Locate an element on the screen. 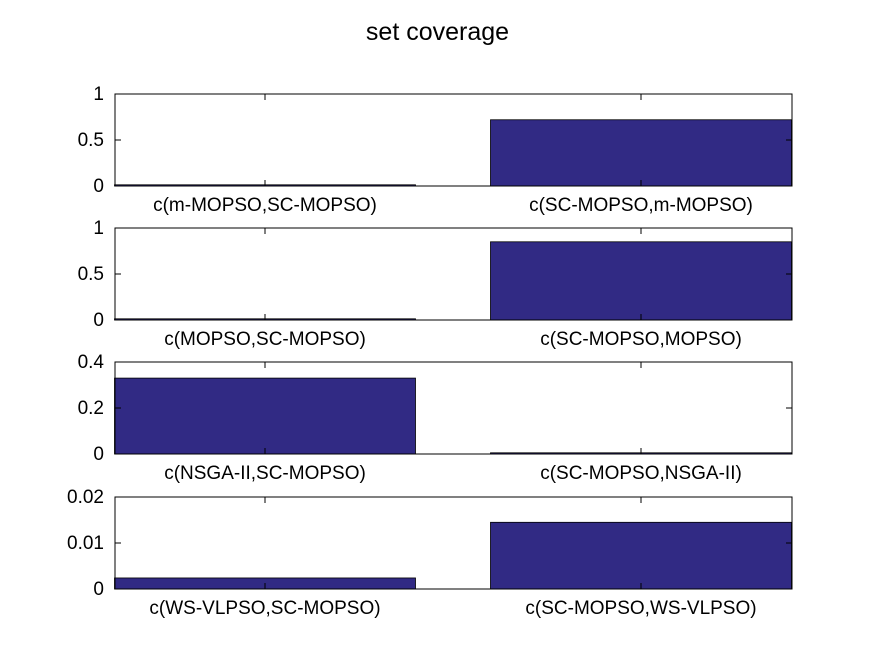 This screenshot has height=656, width=875. y-tick-label: 0.01 is located at coordinates (85, 543).